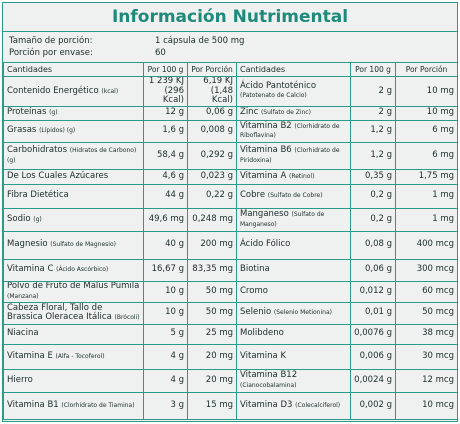 This screenshot has width=460, height=424. I want to click on nutrient-cell: Vitamina A (Retinol), so click(293, 176).